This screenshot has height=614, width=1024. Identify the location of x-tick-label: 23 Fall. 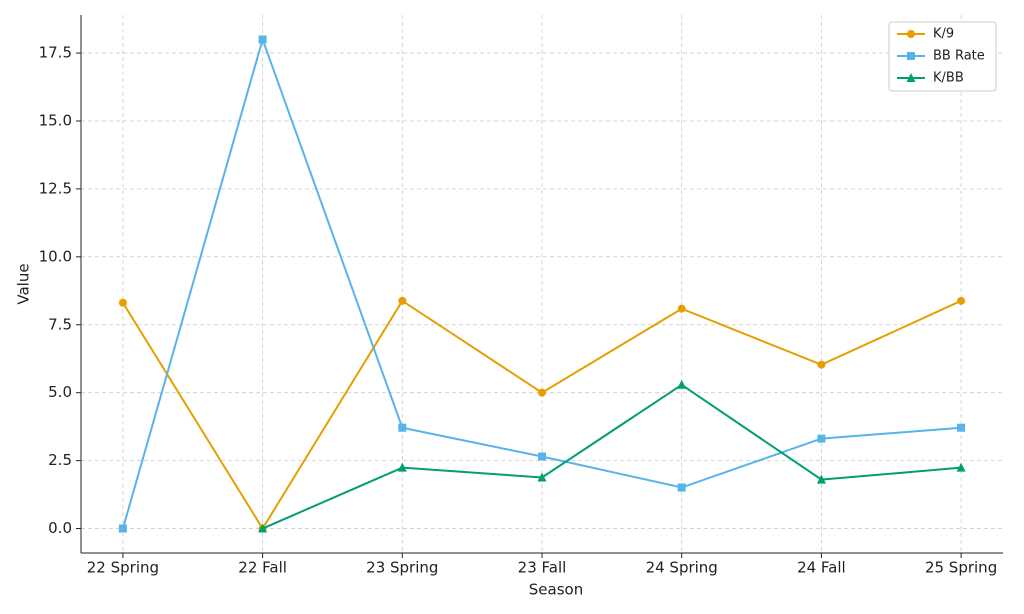
(542, 568).